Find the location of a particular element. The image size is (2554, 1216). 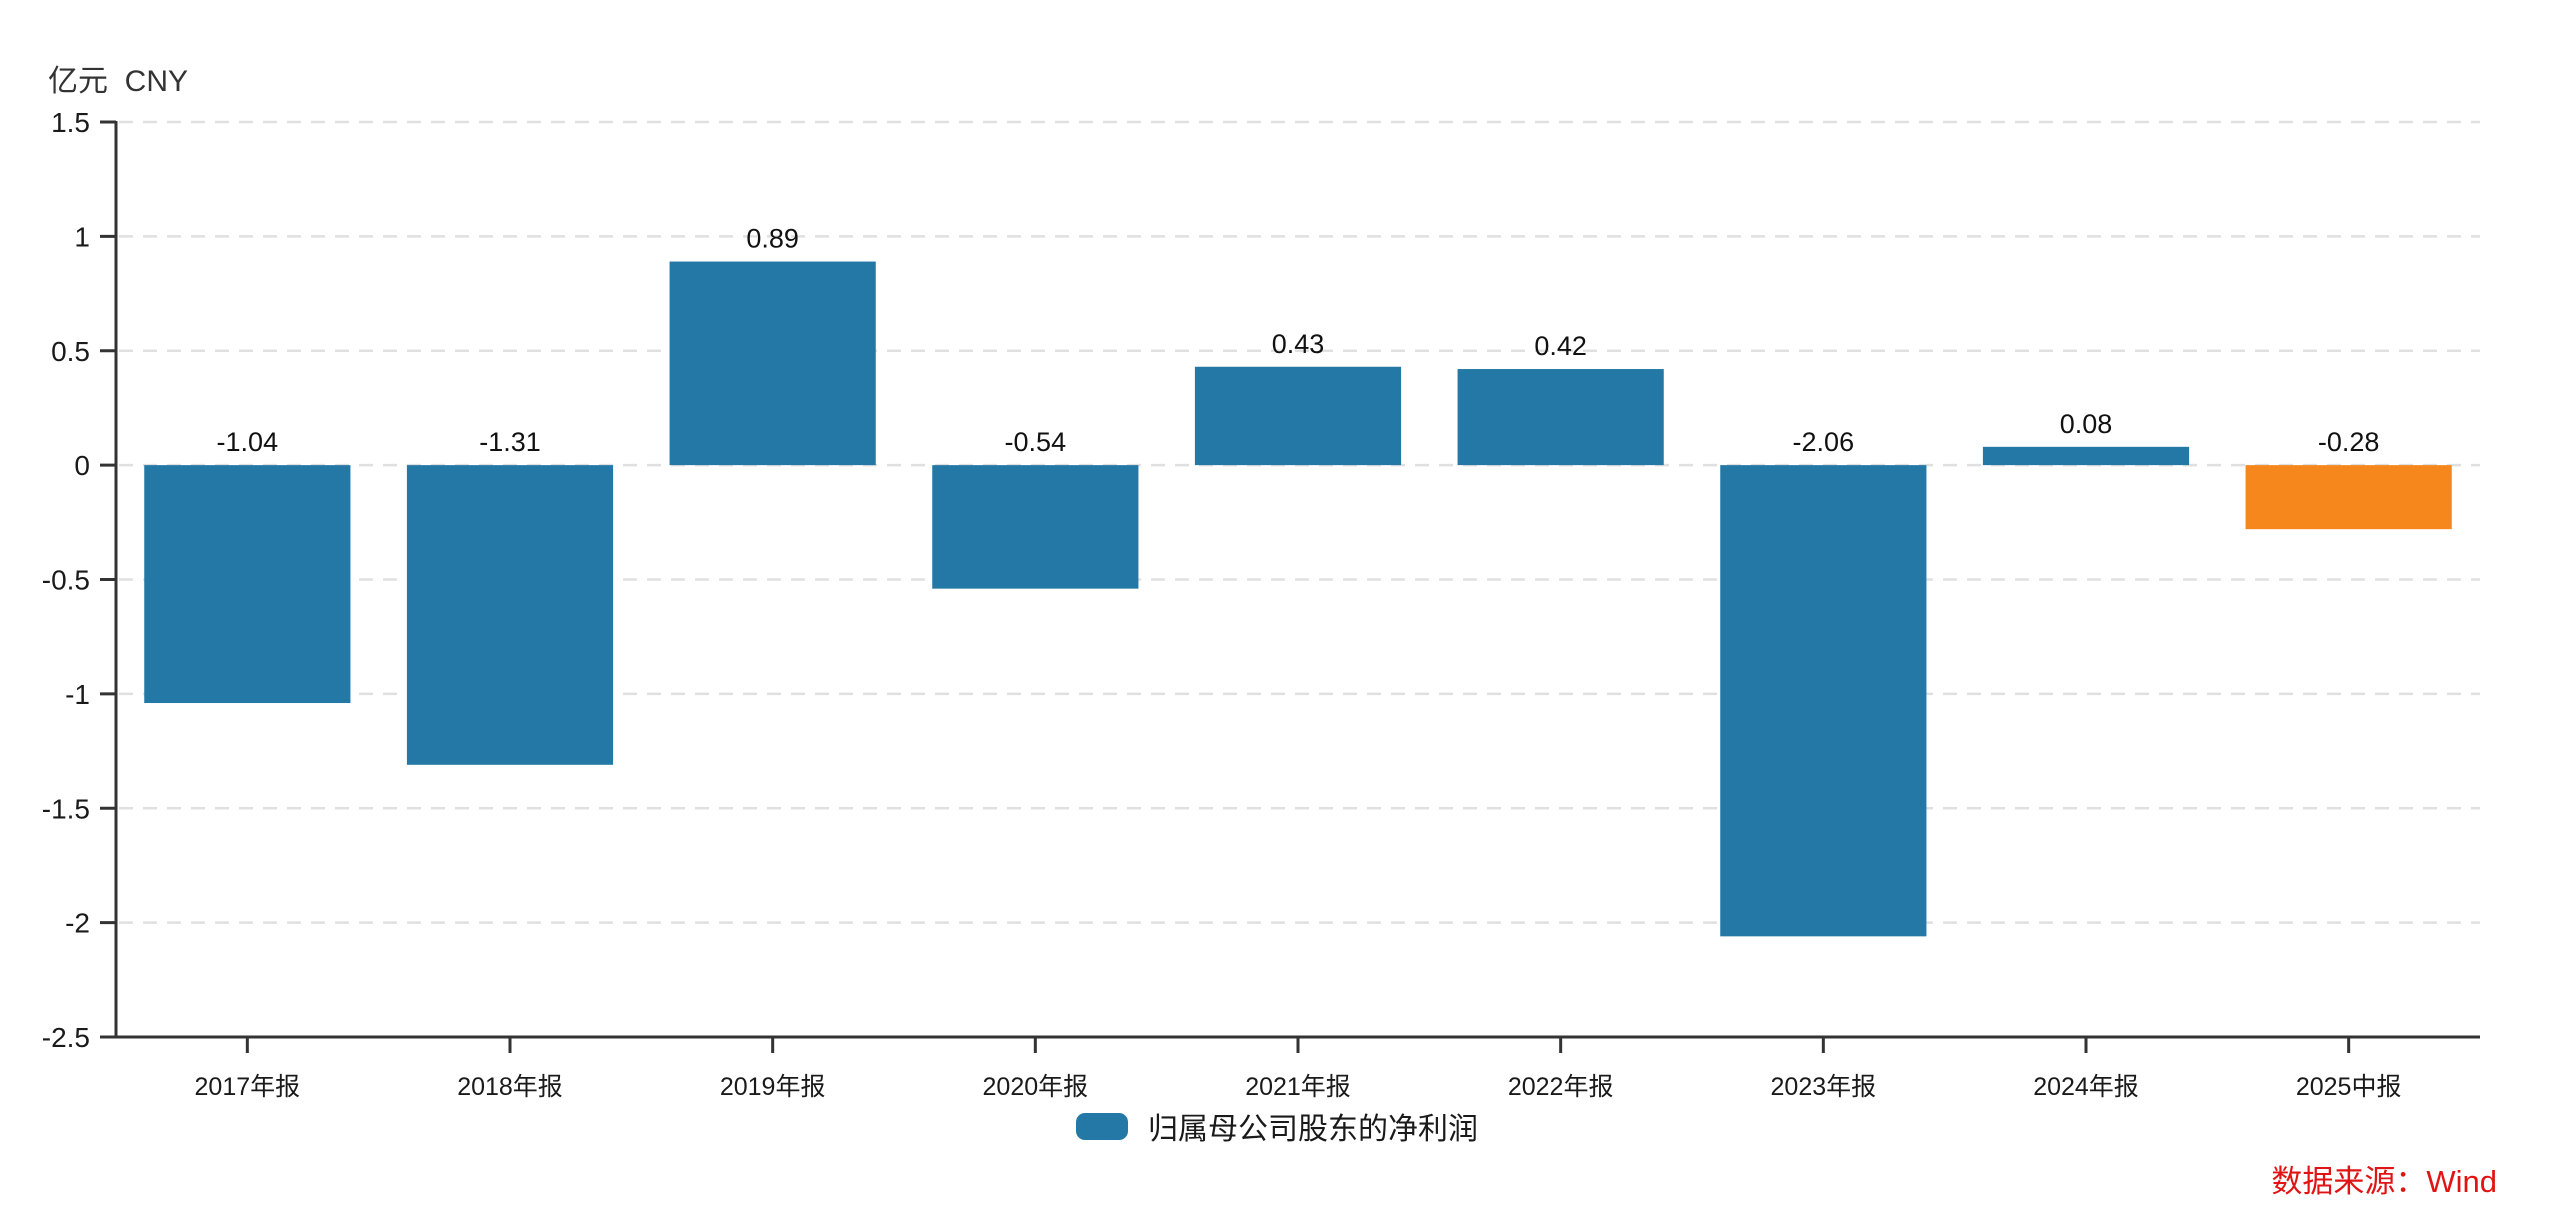

y-axis-unit-label: 亿元 CNY is located at coordinates (118, 81).